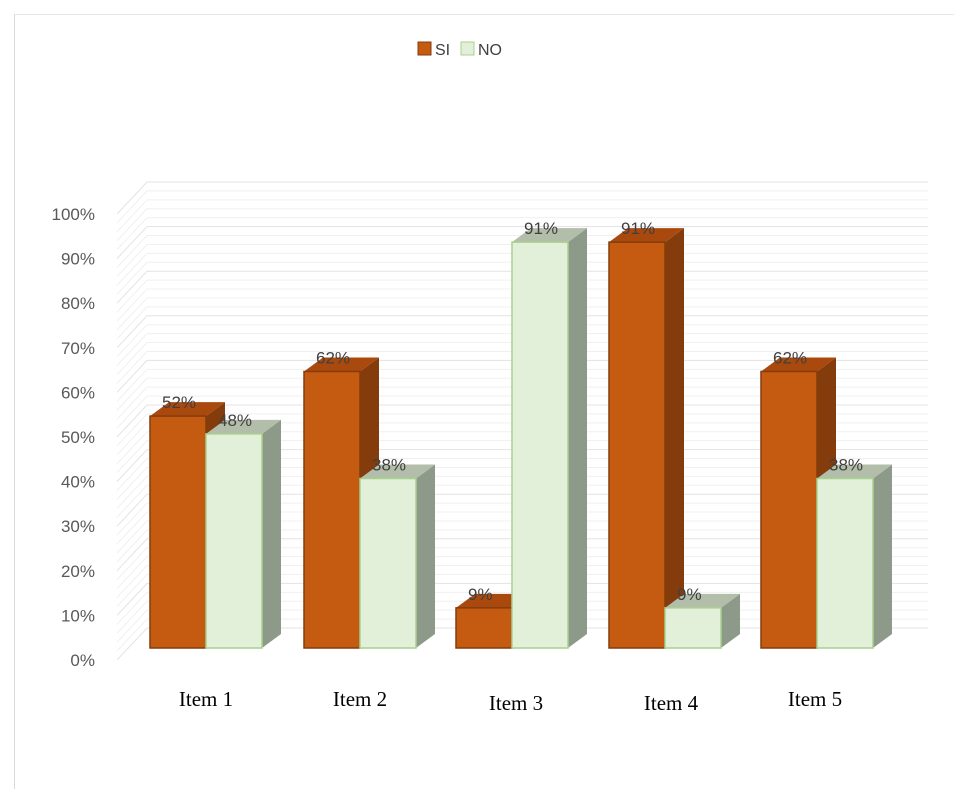  I want to click on y-tick-label: 50%, so click(78, 437).